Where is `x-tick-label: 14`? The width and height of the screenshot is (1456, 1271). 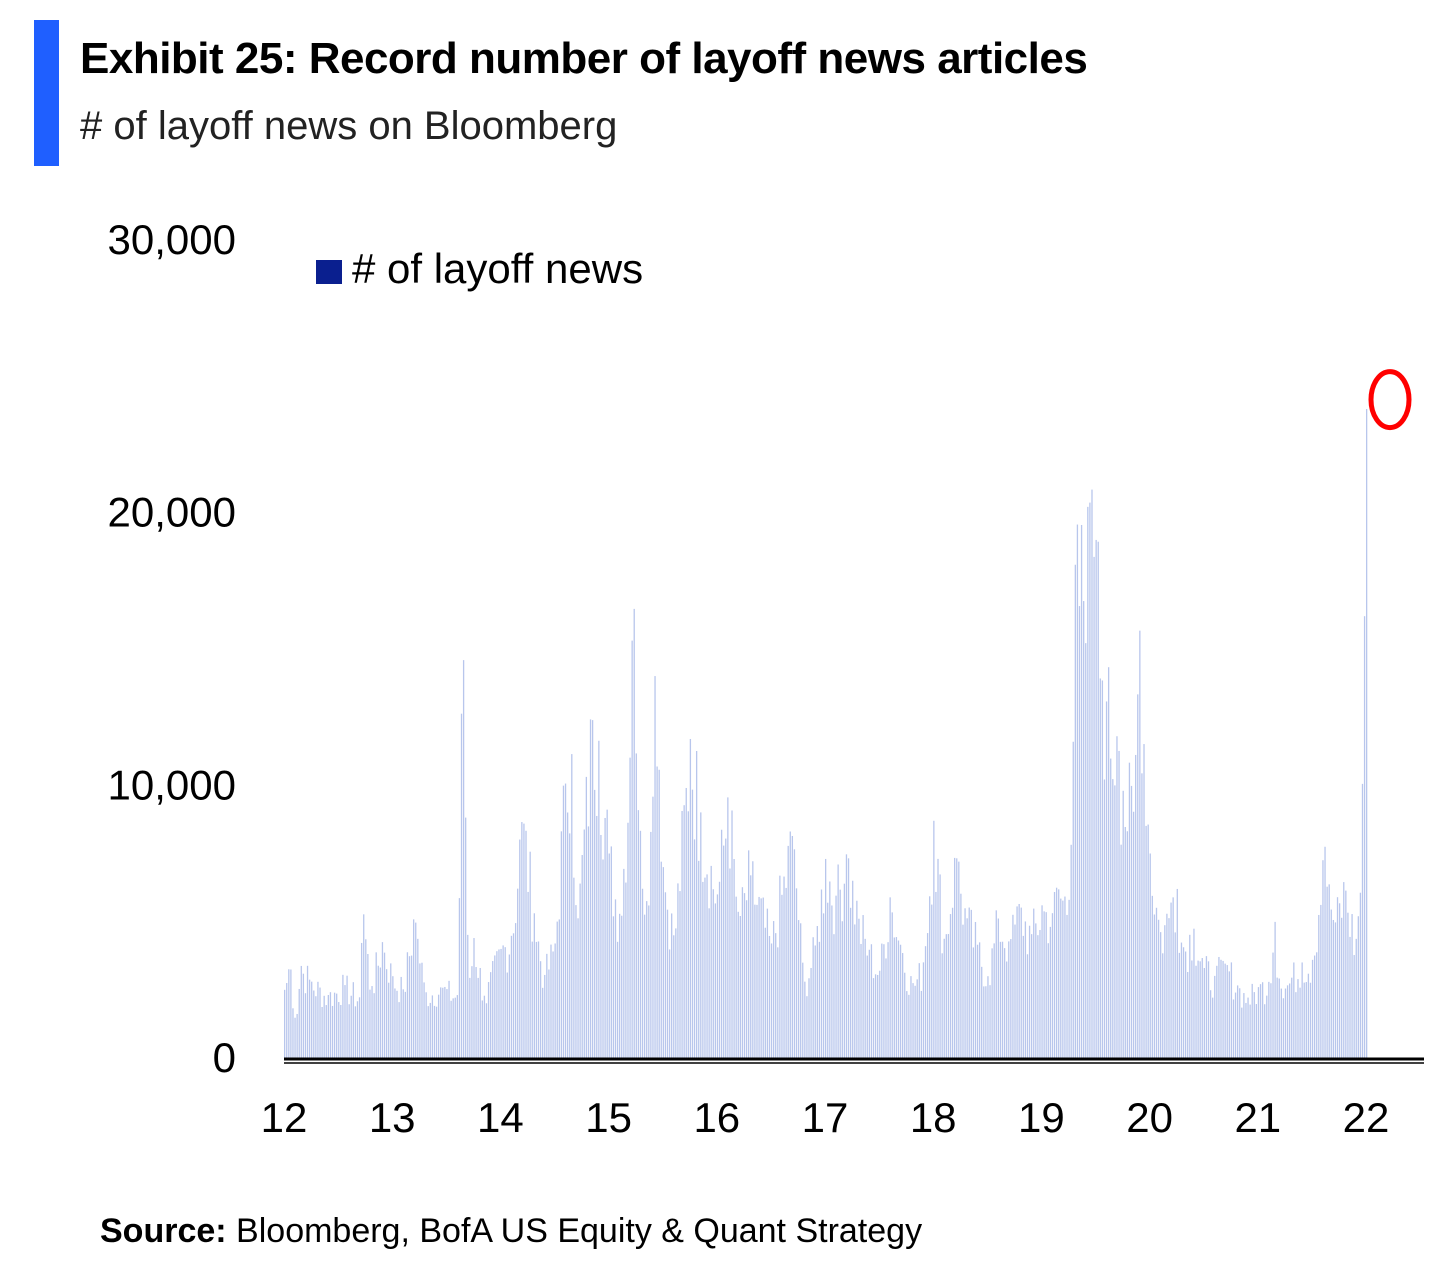
x-tick-label: 14 is located at coordinates (500, 1117).